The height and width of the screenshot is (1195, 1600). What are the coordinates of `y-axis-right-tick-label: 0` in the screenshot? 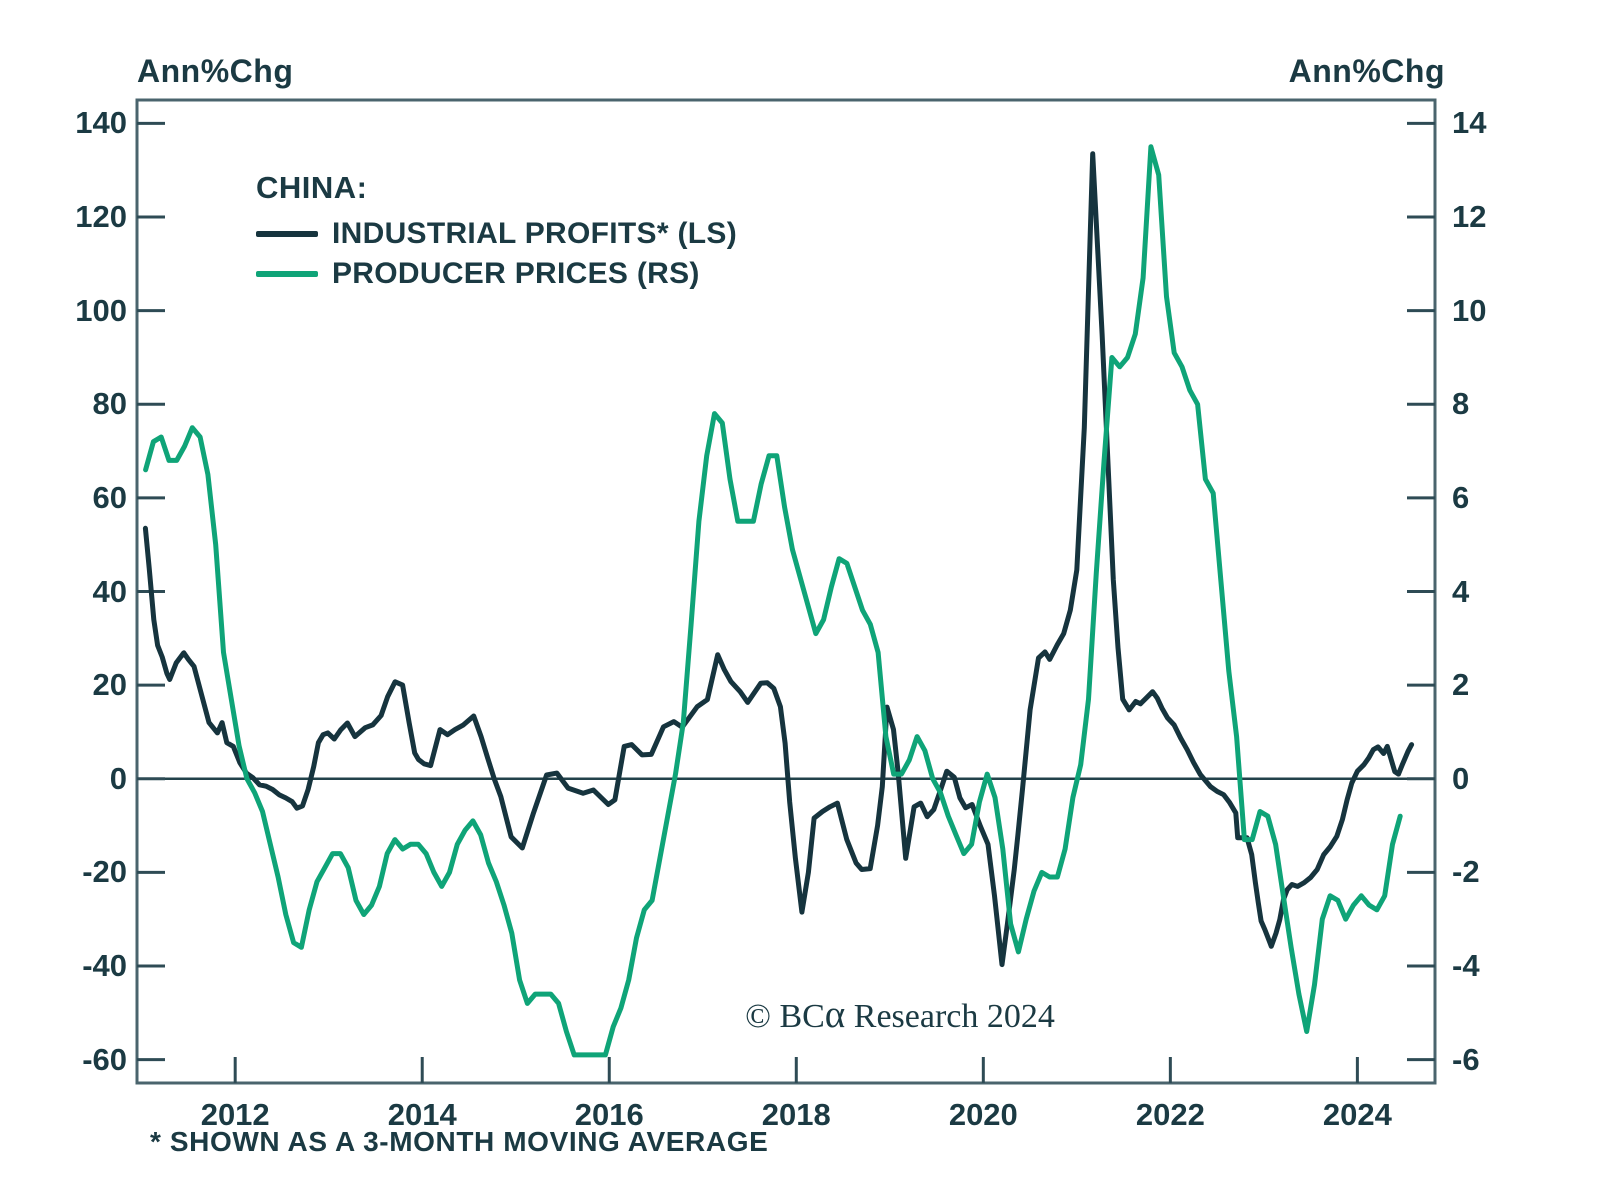 It's located at (1461, 778).